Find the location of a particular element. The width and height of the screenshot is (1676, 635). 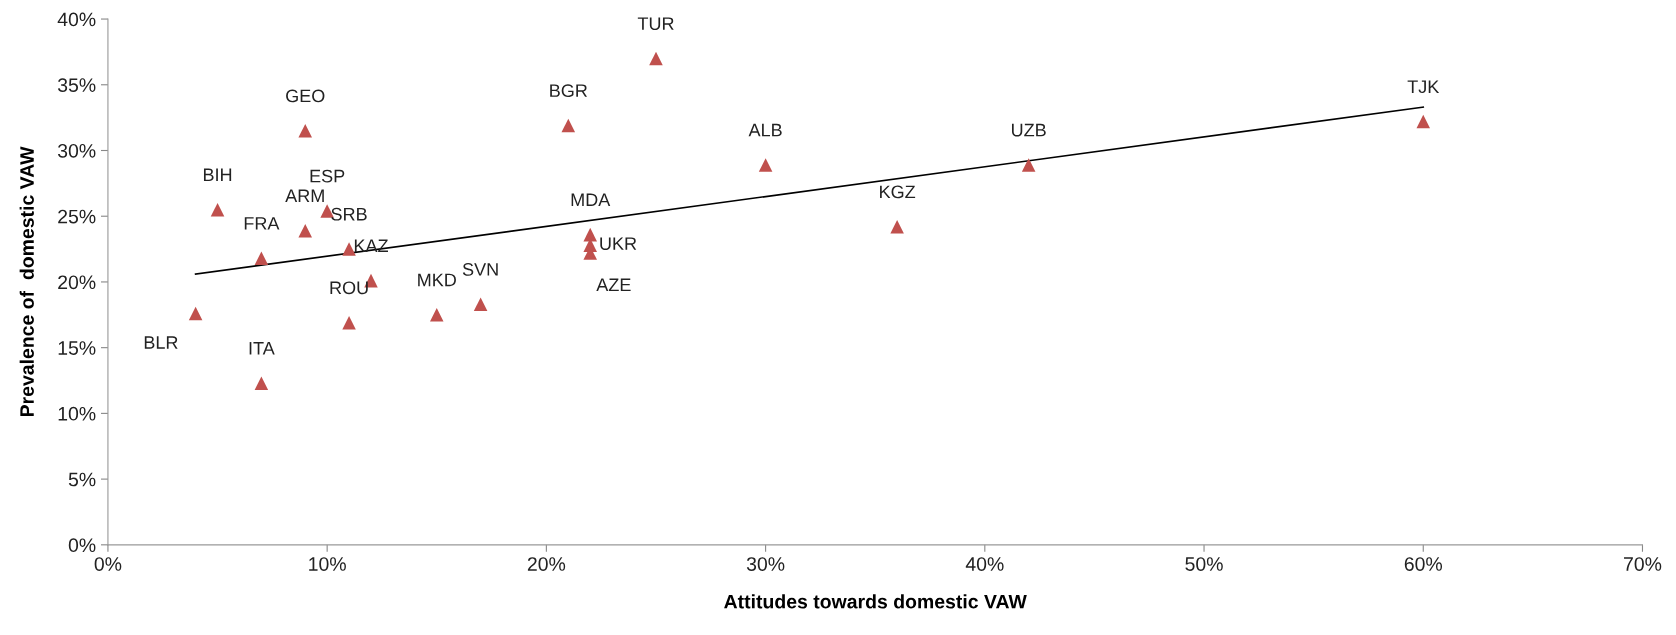

x-tick-label: 40% is located at coordinates (984, 564).